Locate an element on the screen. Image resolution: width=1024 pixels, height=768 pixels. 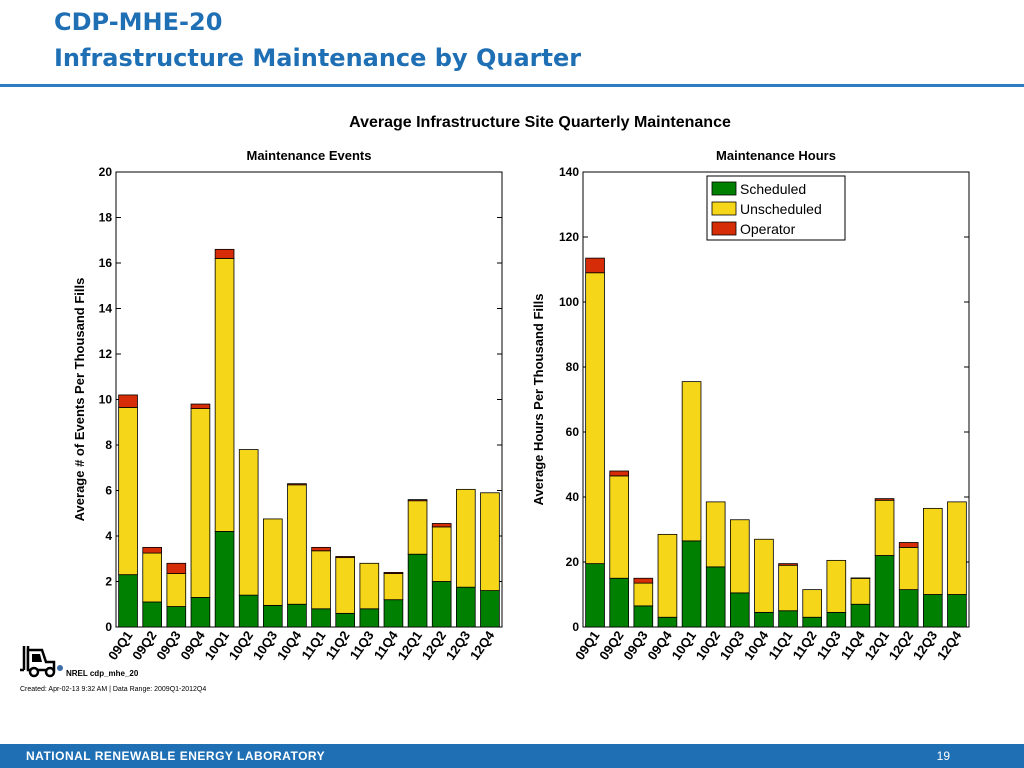
bar-unscheduled-10Q4 is located at coordinates (764, 575).